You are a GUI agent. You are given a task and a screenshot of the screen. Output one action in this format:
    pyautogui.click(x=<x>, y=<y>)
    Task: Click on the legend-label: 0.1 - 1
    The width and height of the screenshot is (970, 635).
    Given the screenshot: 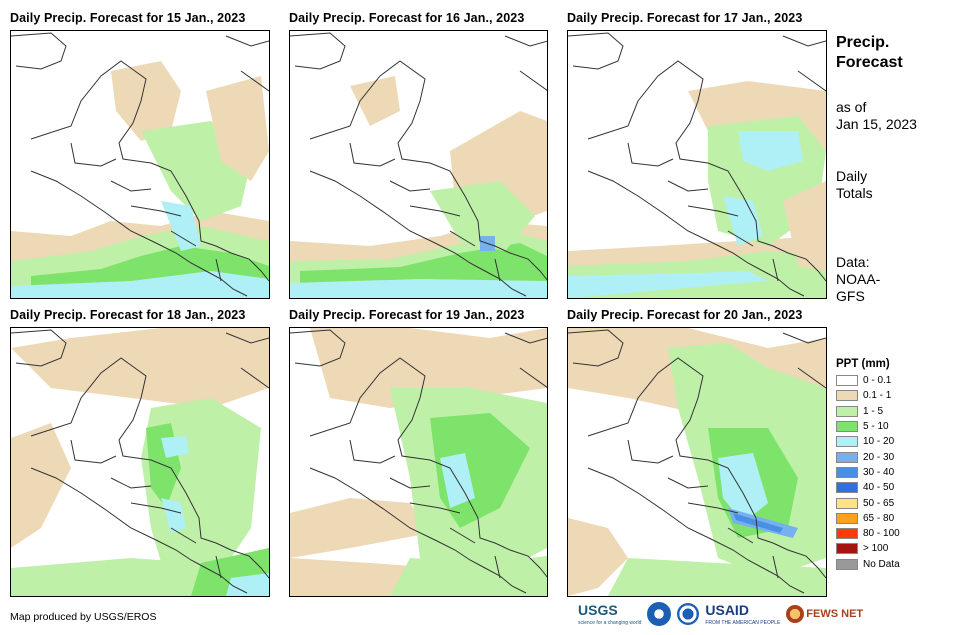 What is the action you would take?
    pyautogui.click(x=877, y=396)
    